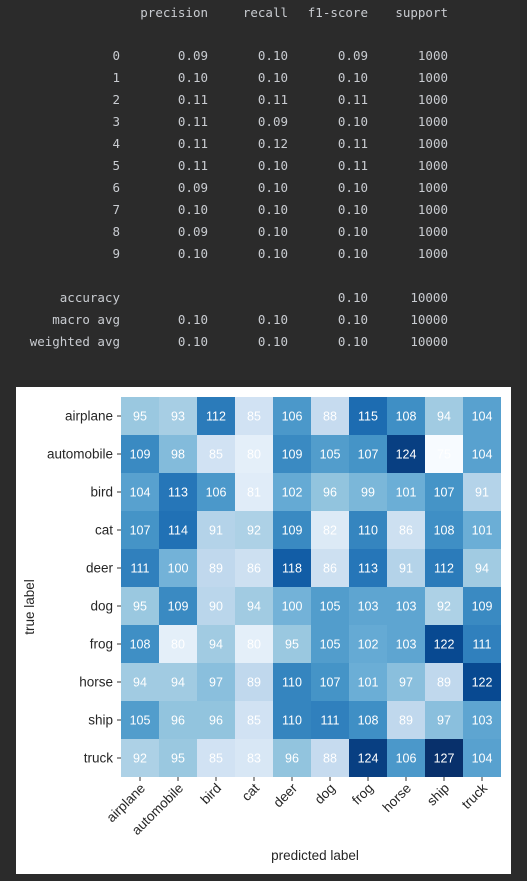  Describe the element at coordinates (139, 569) in the screenshot. I see `cell-value-label: 111` at that location.